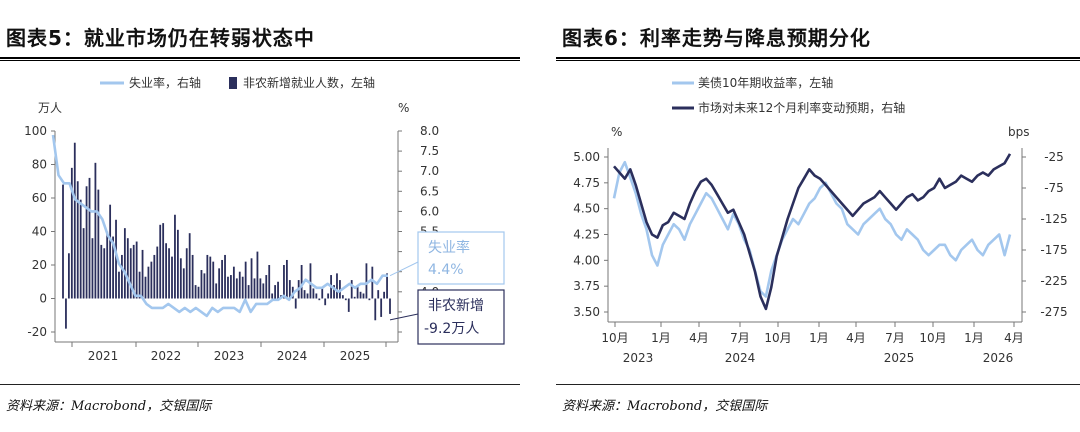 The width and height of the screenshot is (1080, 432). I want to click on legend-label-expectation: 市场对未来12个月利率变动预期，右轴, so click(801, 107).